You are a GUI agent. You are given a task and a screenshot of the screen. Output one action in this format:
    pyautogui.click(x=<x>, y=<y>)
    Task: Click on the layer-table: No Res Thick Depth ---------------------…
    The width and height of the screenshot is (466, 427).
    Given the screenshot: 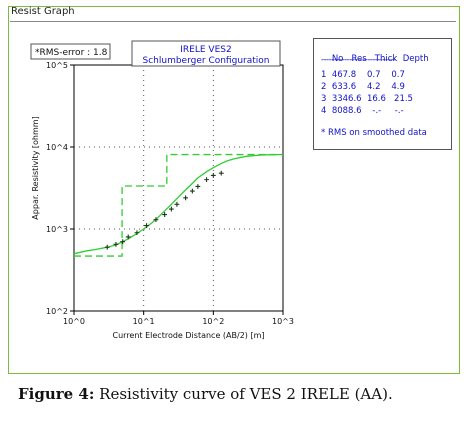 What is the action you would take?
    pyautogui.click(x=382, y=94)
    